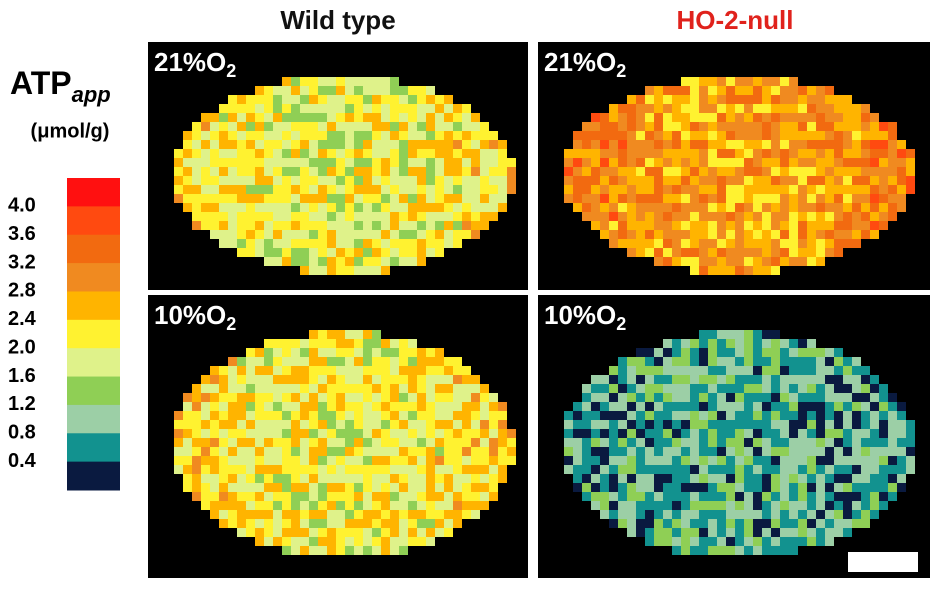  What do you see at coordinates (345, 442) in the screenshot?
I see `heatmap` at bounding box center [345, 442].